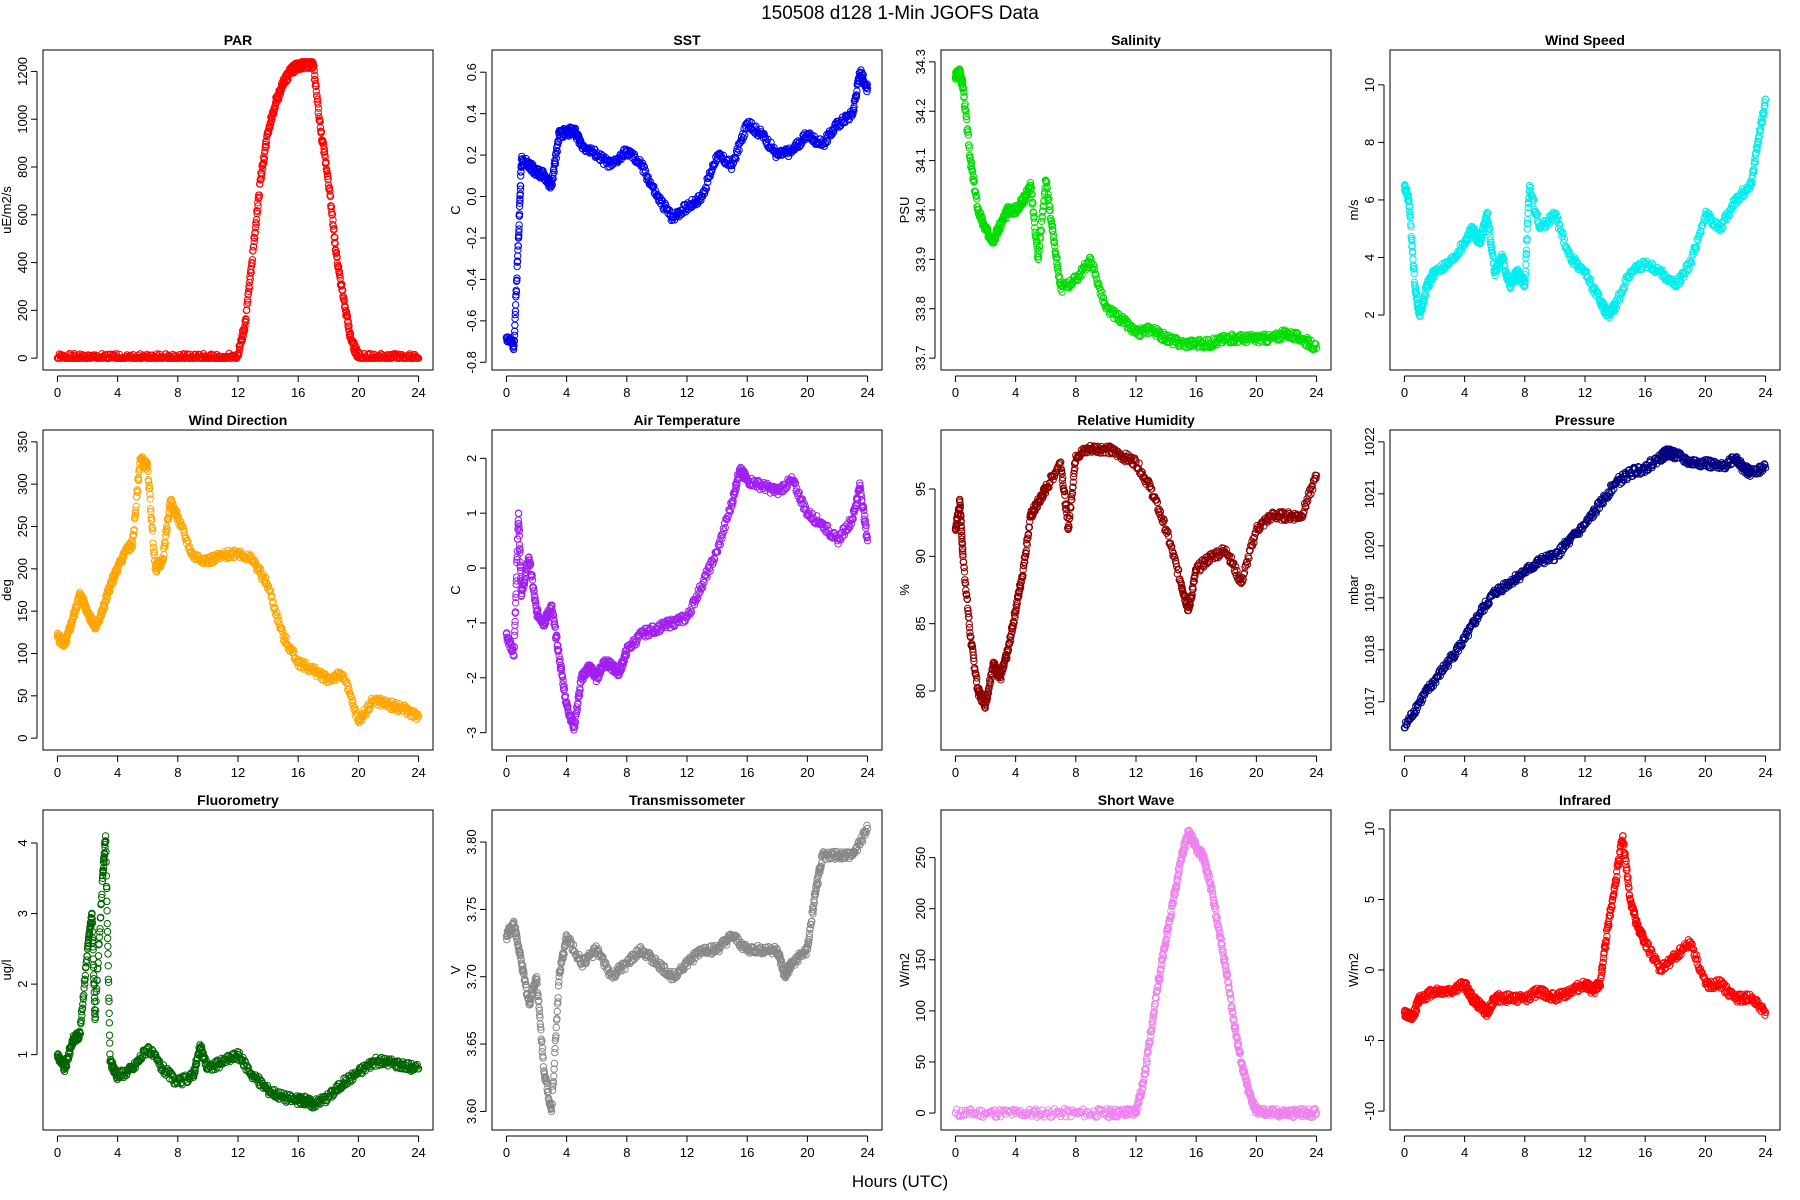  Describe the element at coordinates (687, 40) in the screenshot. I see `panel-title: SST` at that location.